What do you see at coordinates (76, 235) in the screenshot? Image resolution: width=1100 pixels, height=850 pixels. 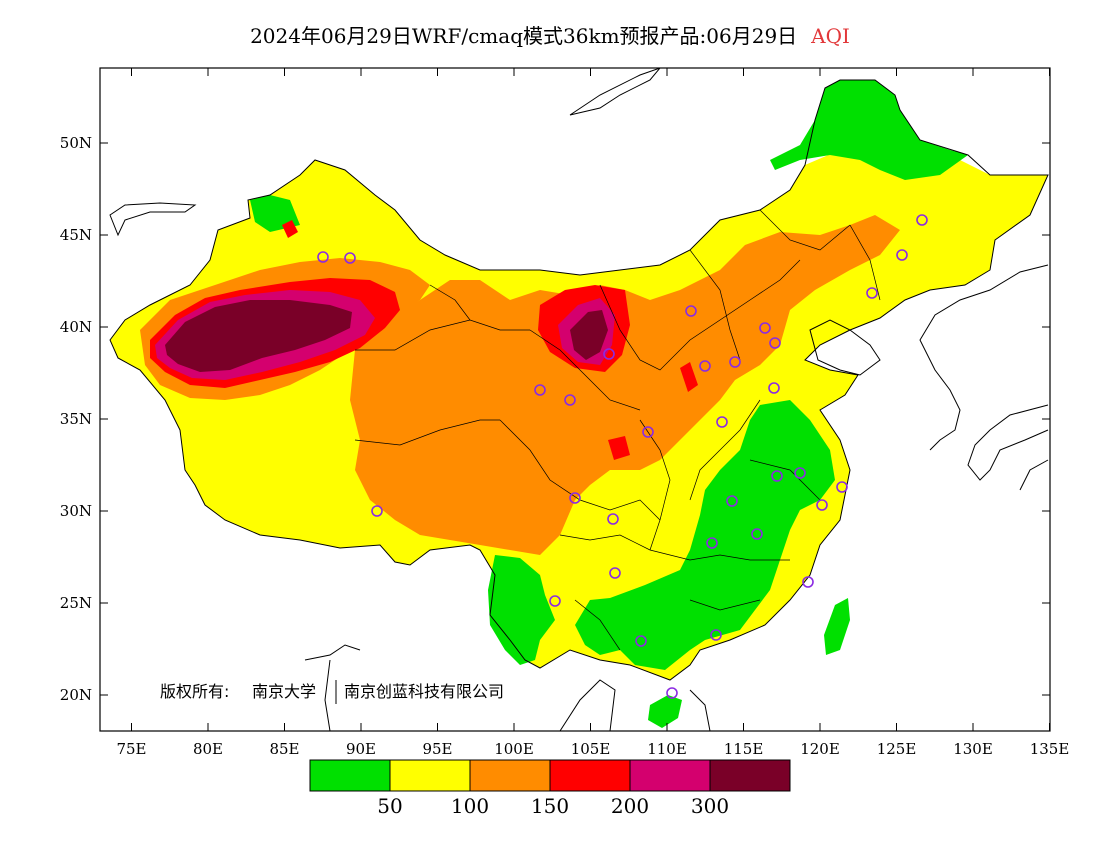 I see `lat-tick-label: 45N` at bounding box center [76, 235].